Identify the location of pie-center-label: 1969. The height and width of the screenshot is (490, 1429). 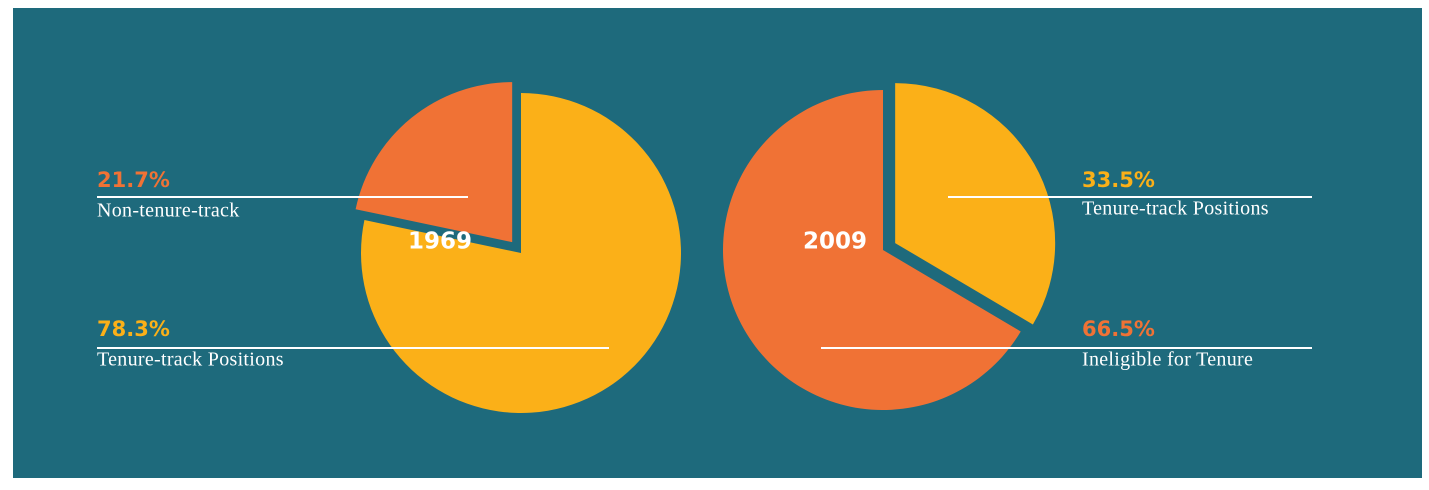
(440, 242).